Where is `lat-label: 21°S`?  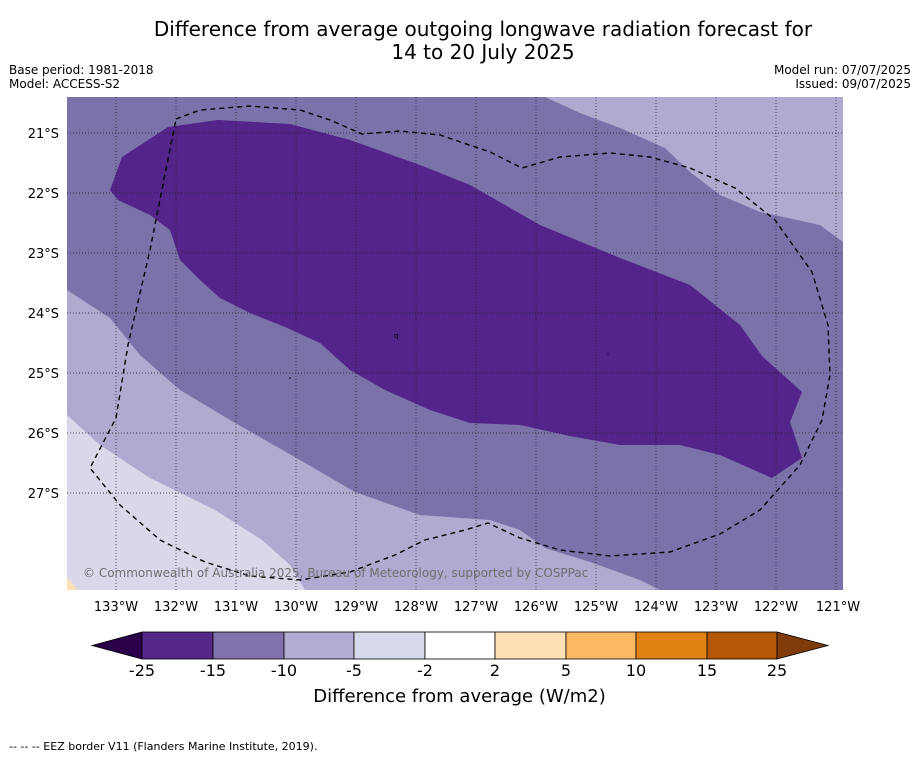
lat-label: 21°S is located at coordinates (43, 134).